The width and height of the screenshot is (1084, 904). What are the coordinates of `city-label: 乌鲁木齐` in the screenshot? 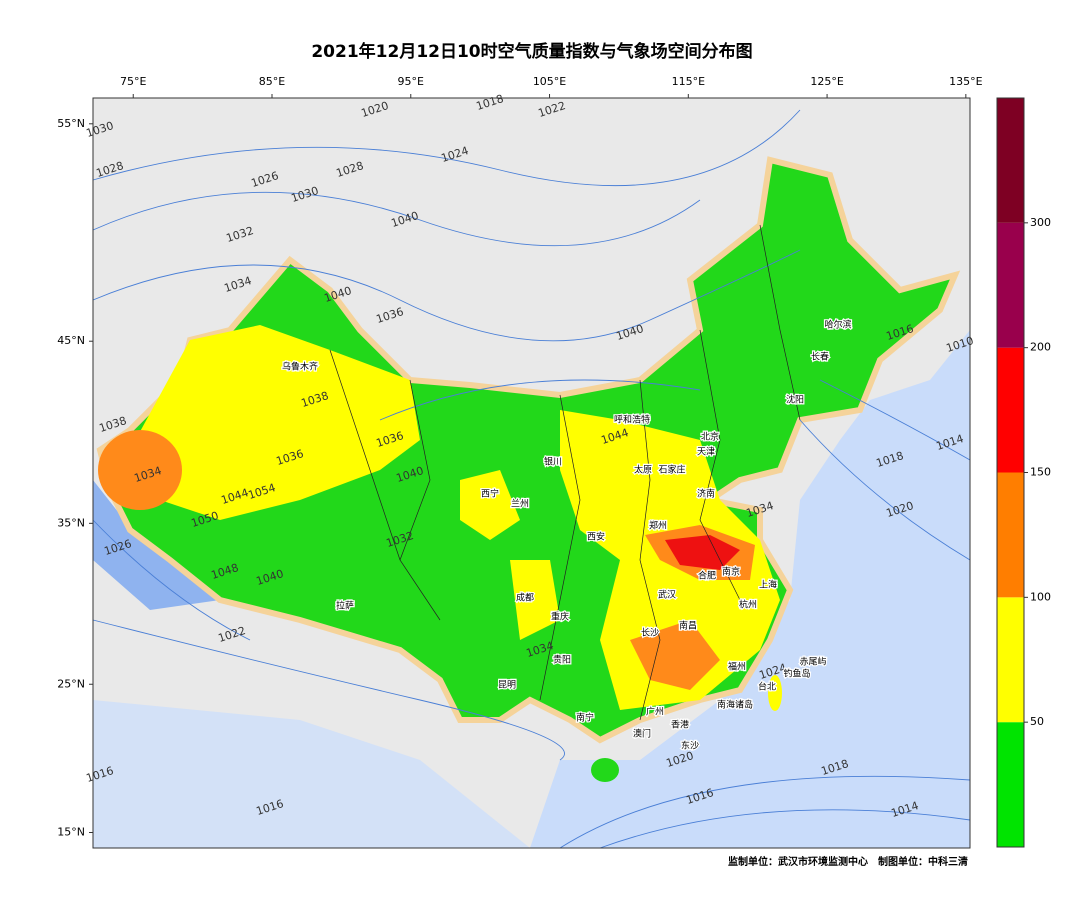 It's located at (300, 367).